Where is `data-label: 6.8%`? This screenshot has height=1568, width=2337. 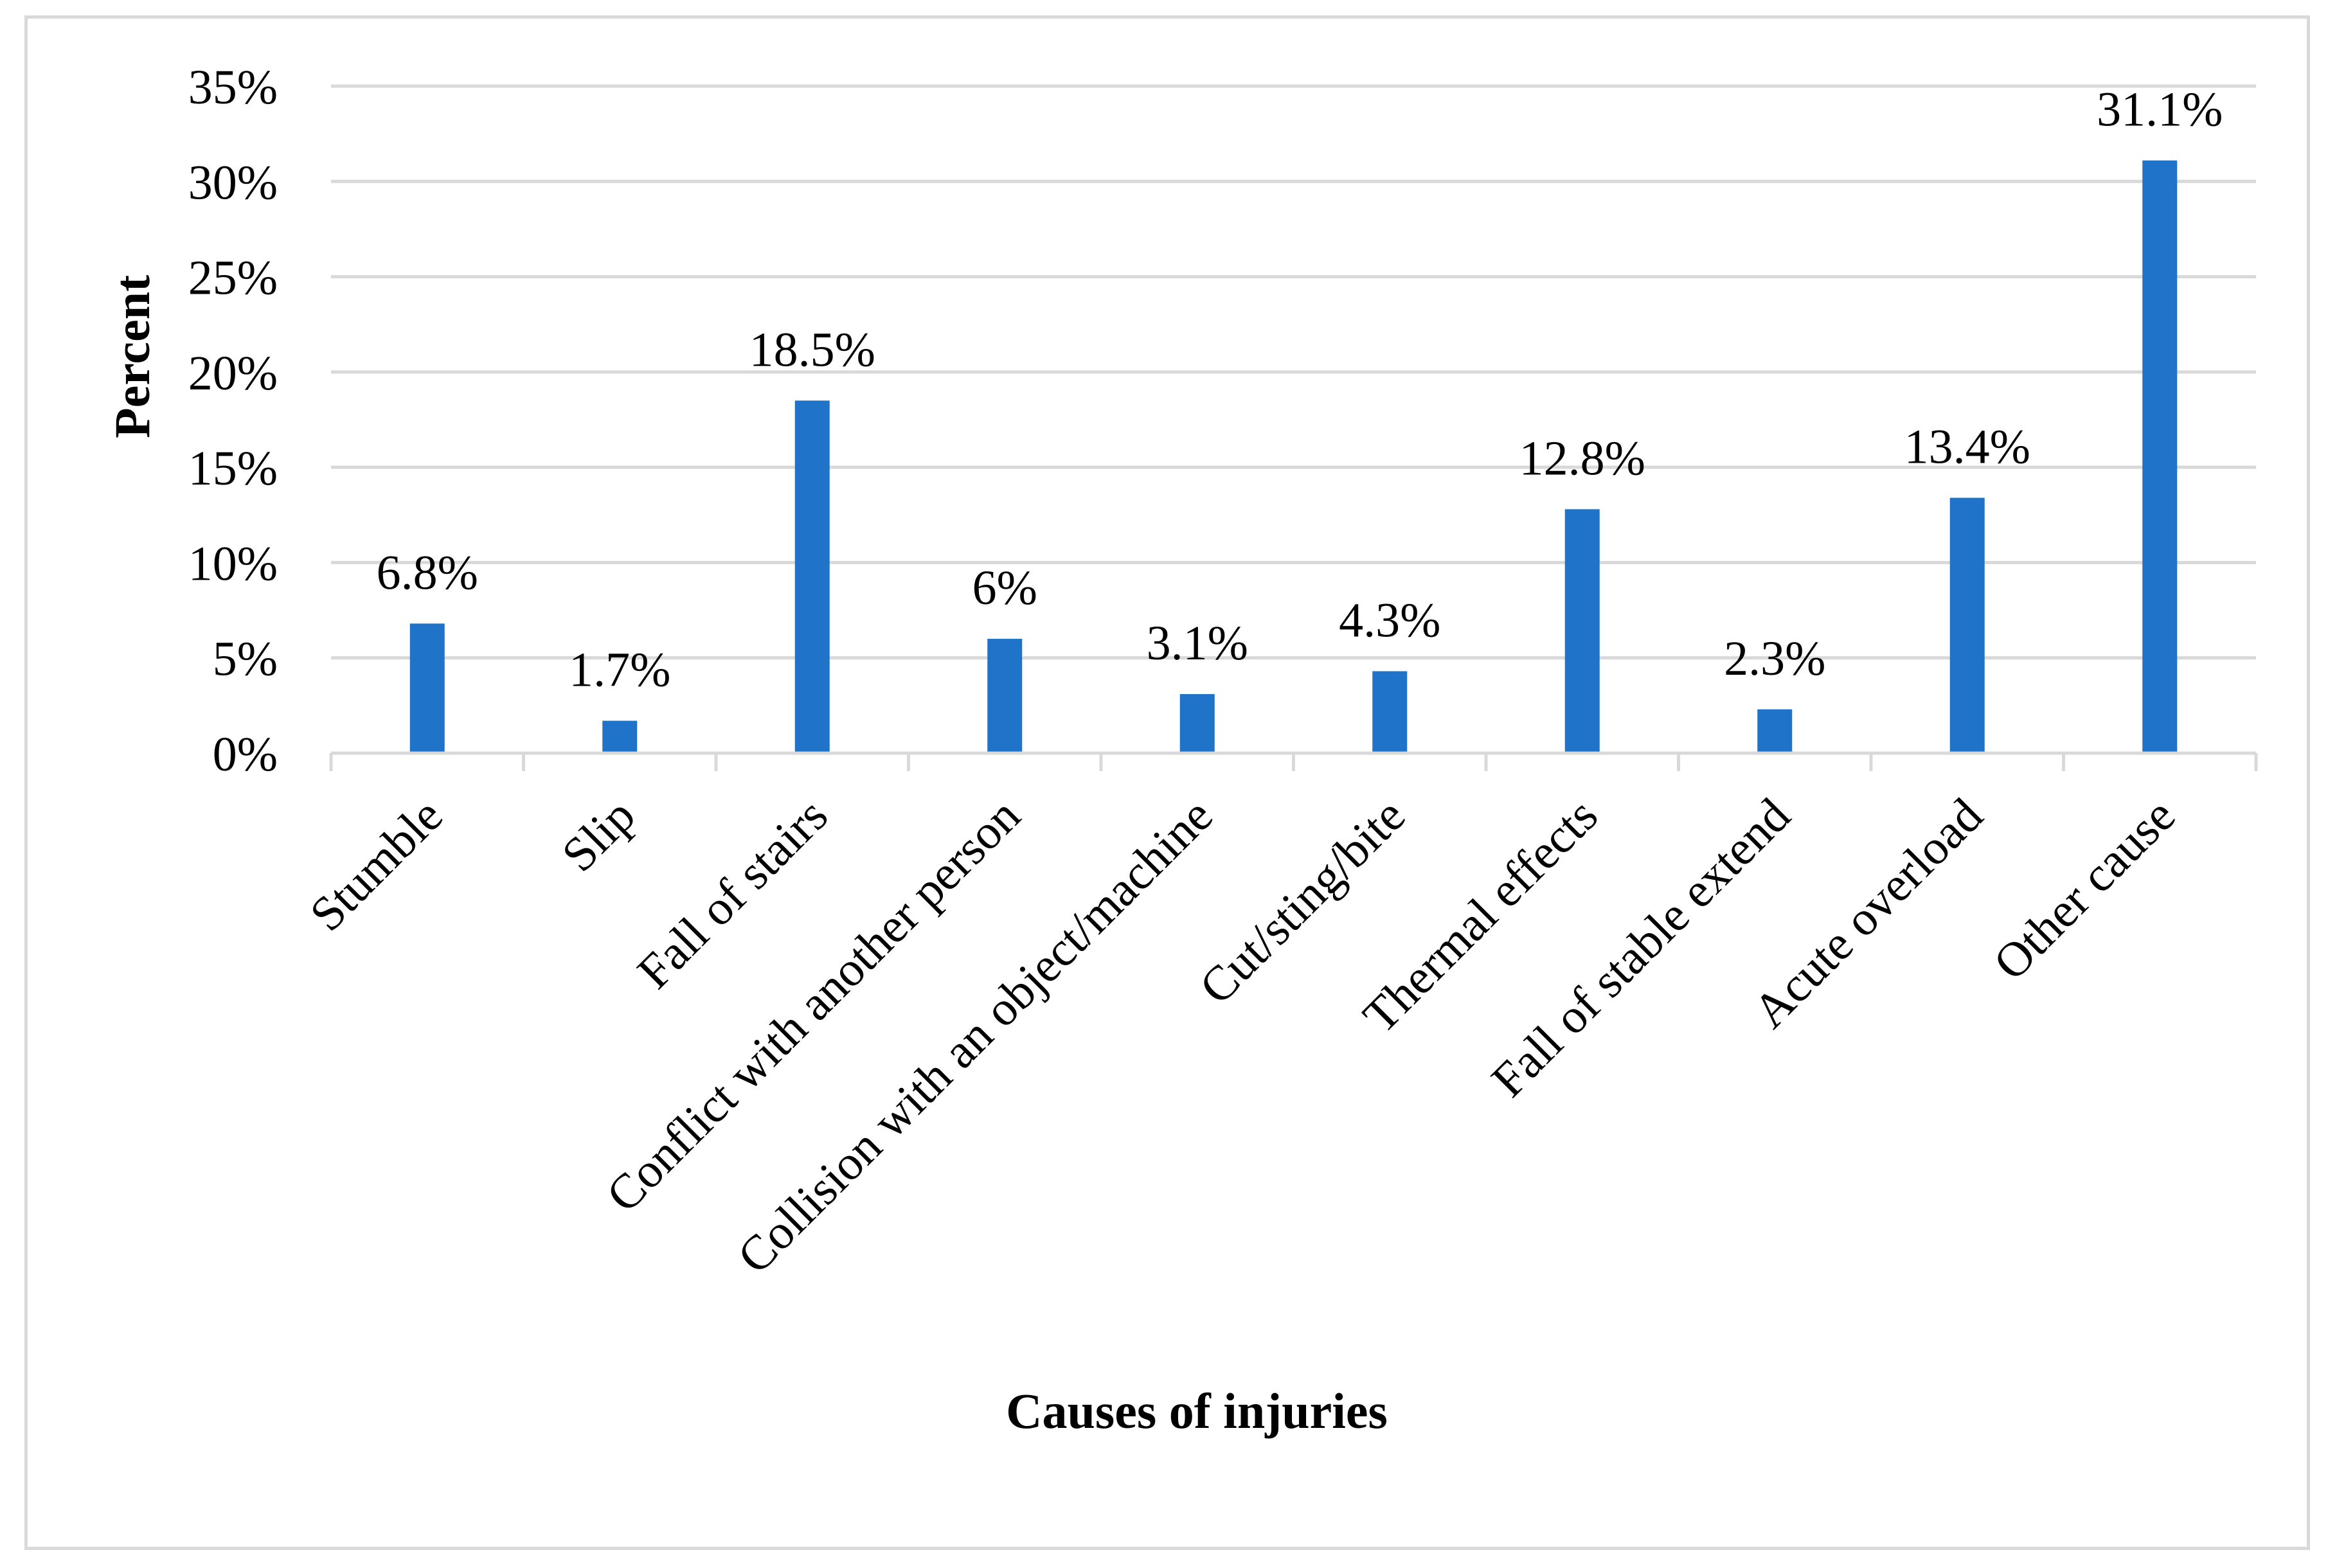 data-label: 6.8% is located at coordinates (427, 573).